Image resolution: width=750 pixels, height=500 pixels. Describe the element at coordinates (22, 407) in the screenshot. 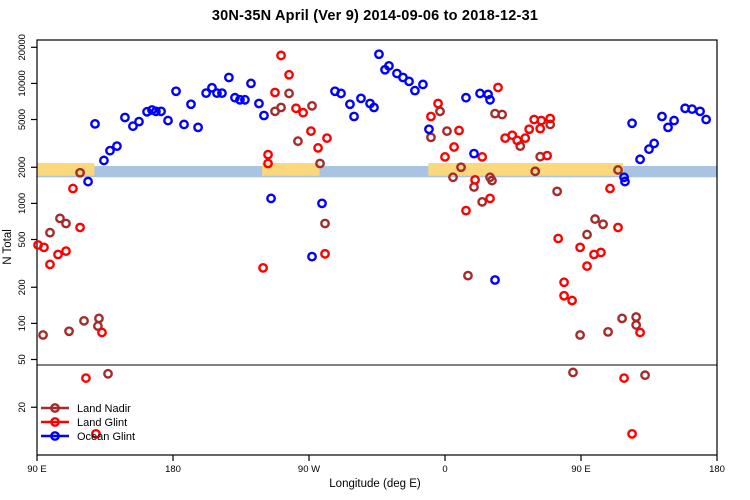

I see `y-tick-label: 20` at that location.